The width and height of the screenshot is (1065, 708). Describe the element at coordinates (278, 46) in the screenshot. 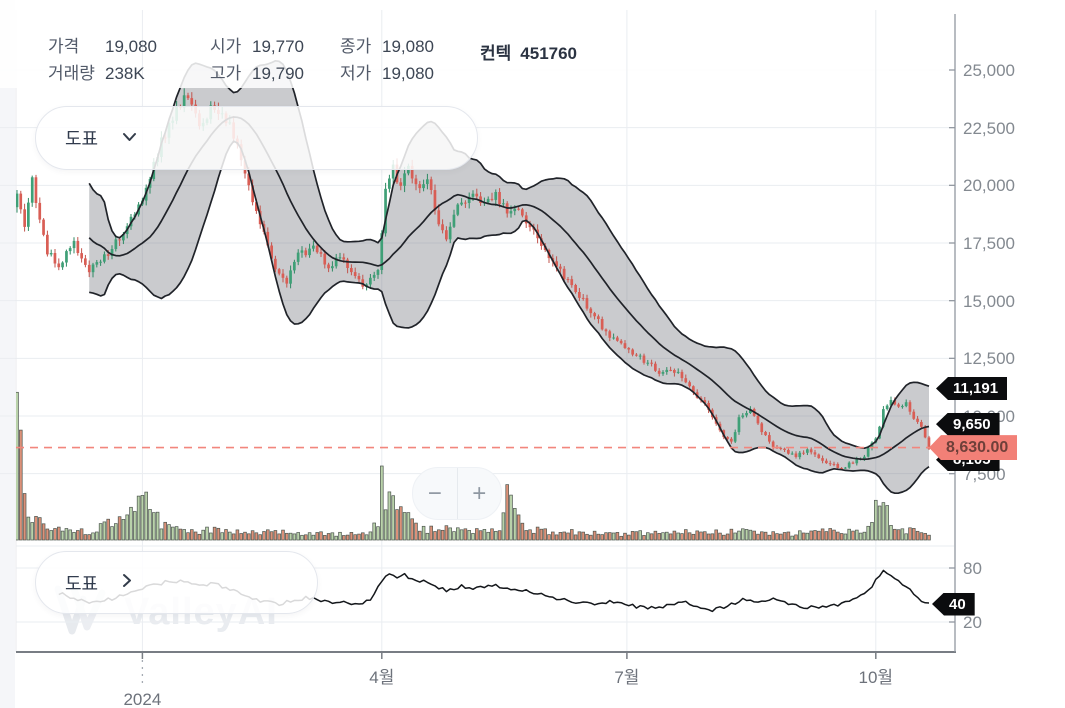

I see `ohlc-field-value: 19,770` at that location.